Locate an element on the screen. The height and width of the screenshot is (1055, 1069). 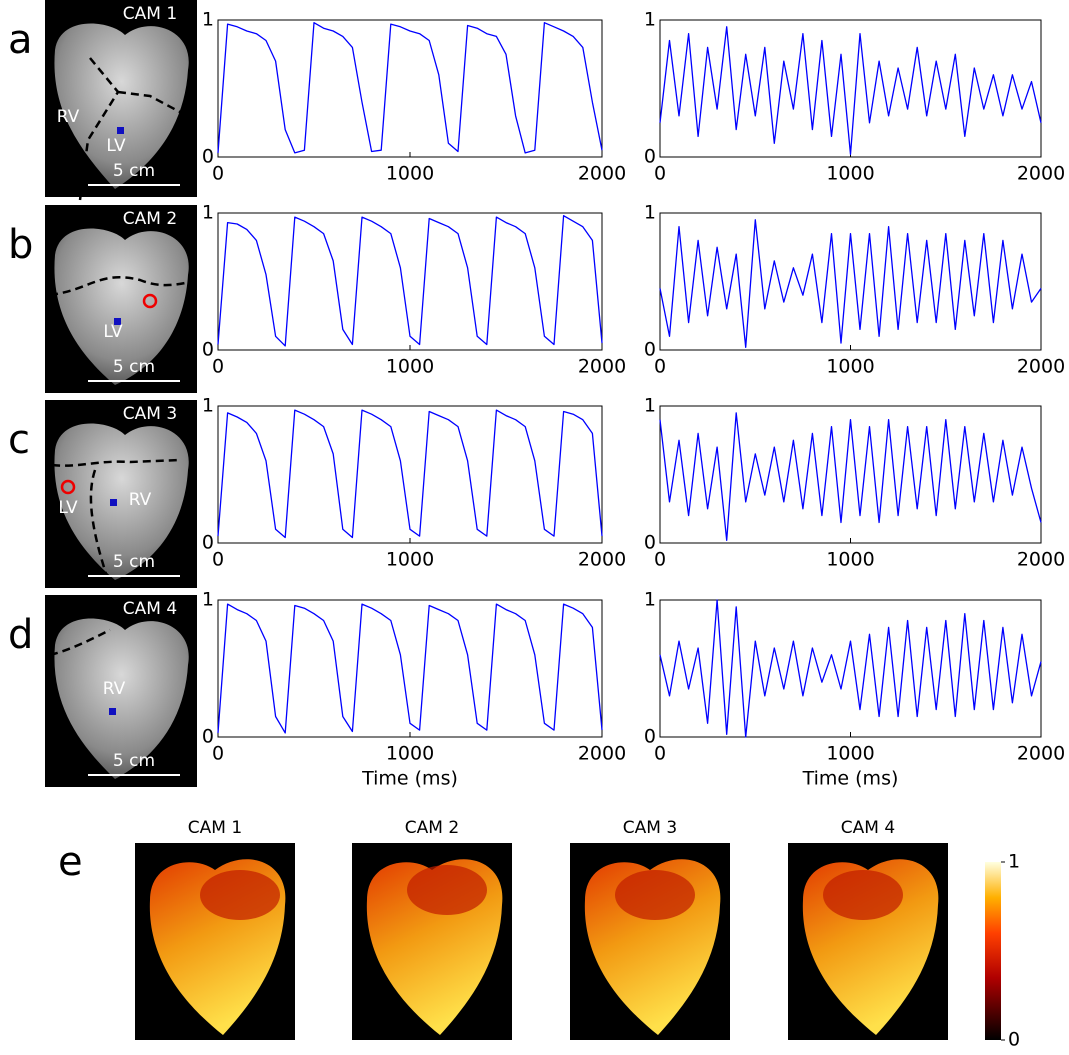
camera-label: CAM 4 is located at coordinates (150, 609).